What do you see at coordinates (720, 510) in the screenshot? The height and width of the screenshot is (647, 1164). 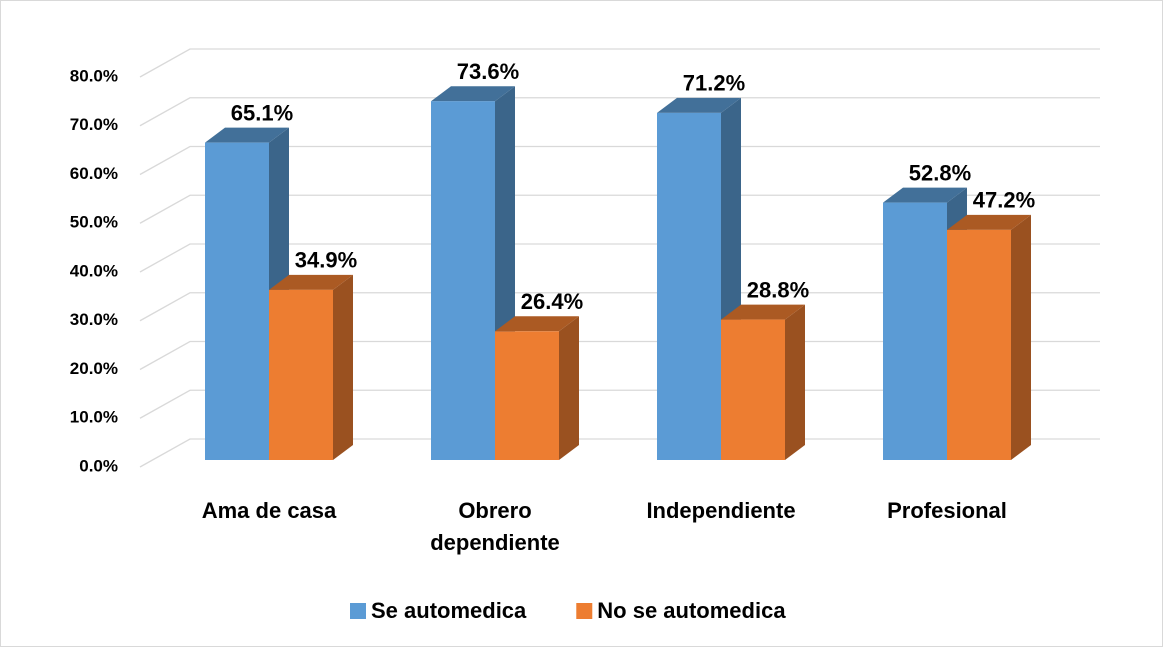 I see `x-tick-label: Independiente` at bounding box center [720, 510].